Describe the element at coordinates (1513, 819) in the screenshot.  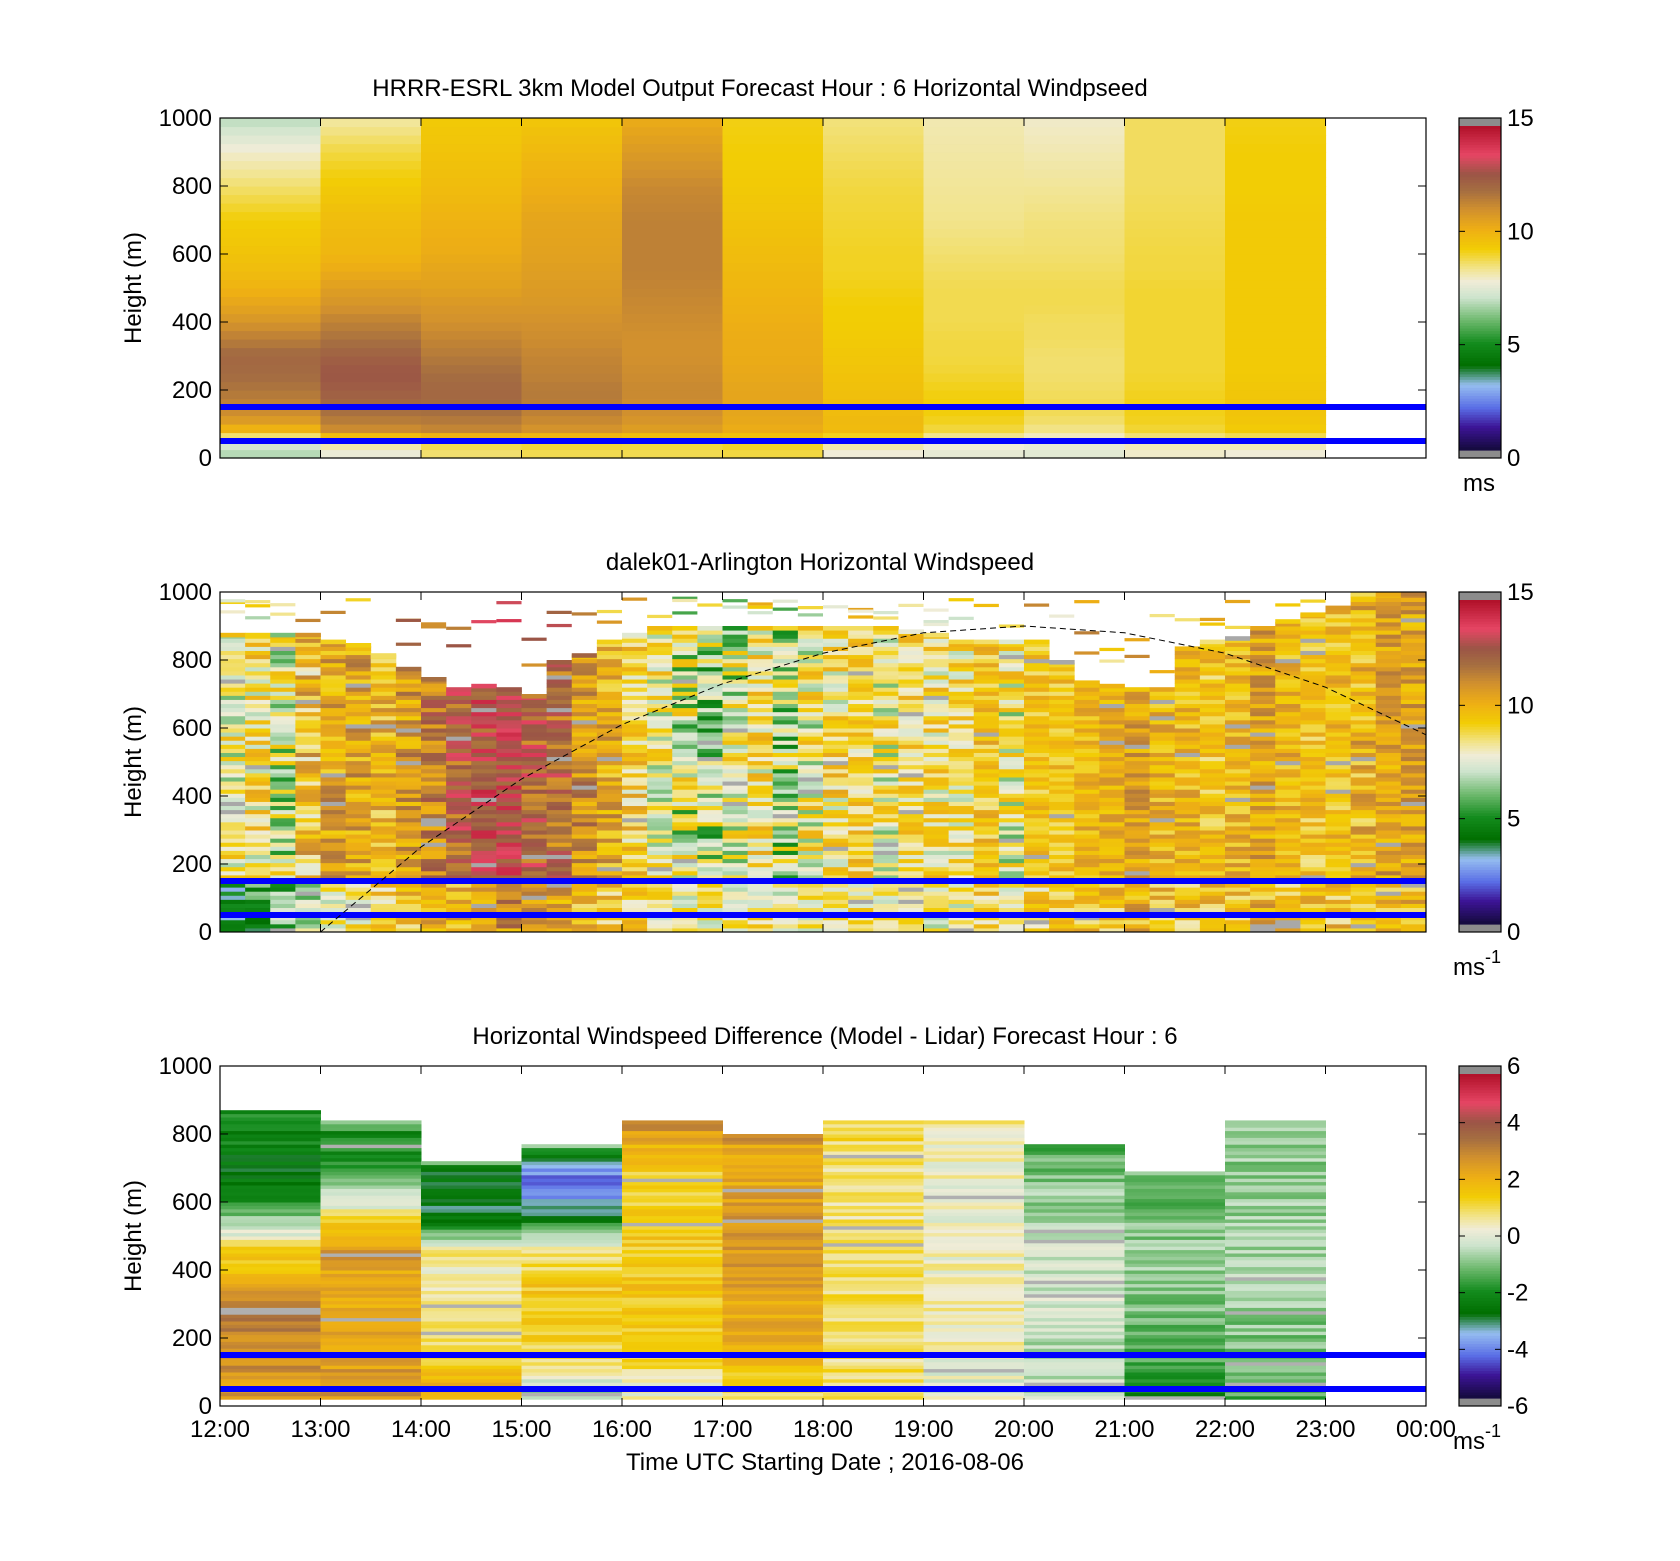
I see `colorbar-tick-label: 5` at that location.